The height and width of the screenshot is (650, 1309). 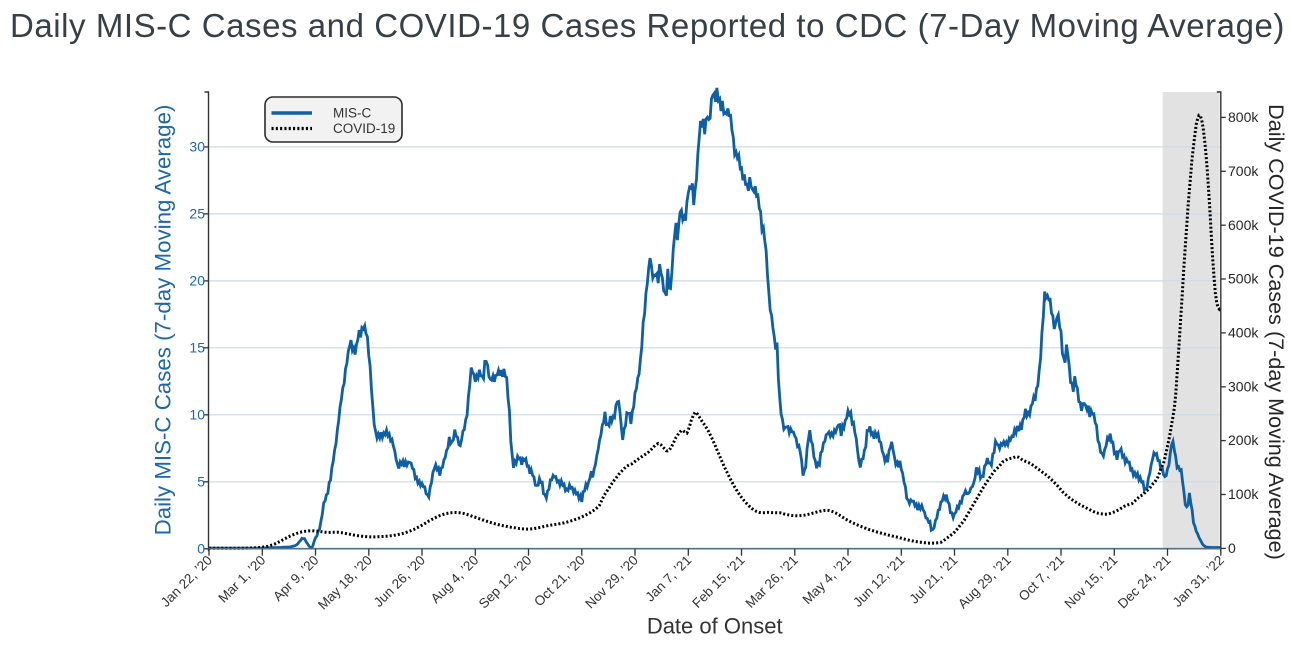 I want to click on svg-text: 10, so click(x=197, y=415).